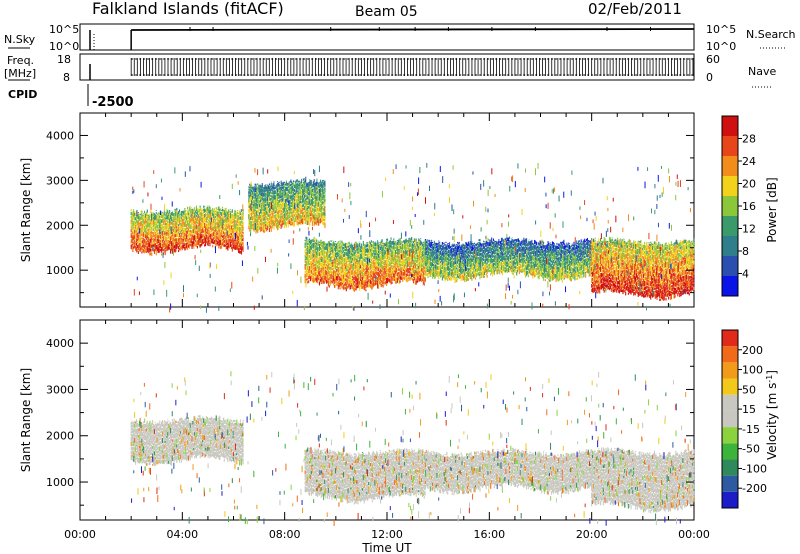 This screenshot has width=800, height=554. I want to click on nave-tick-bottom: 0, so click(709, 77).